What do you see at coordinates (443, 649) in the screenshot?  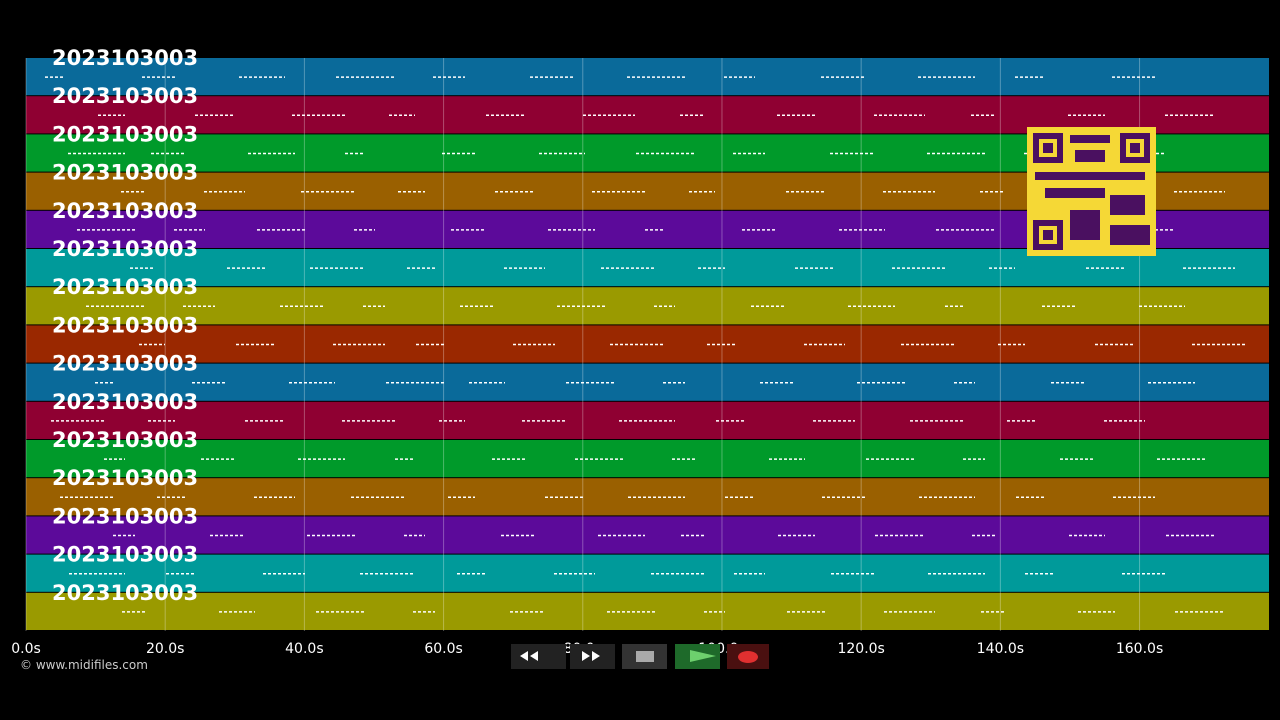 I see `tick-label: 60.0s` at bounding box center [443, 649].